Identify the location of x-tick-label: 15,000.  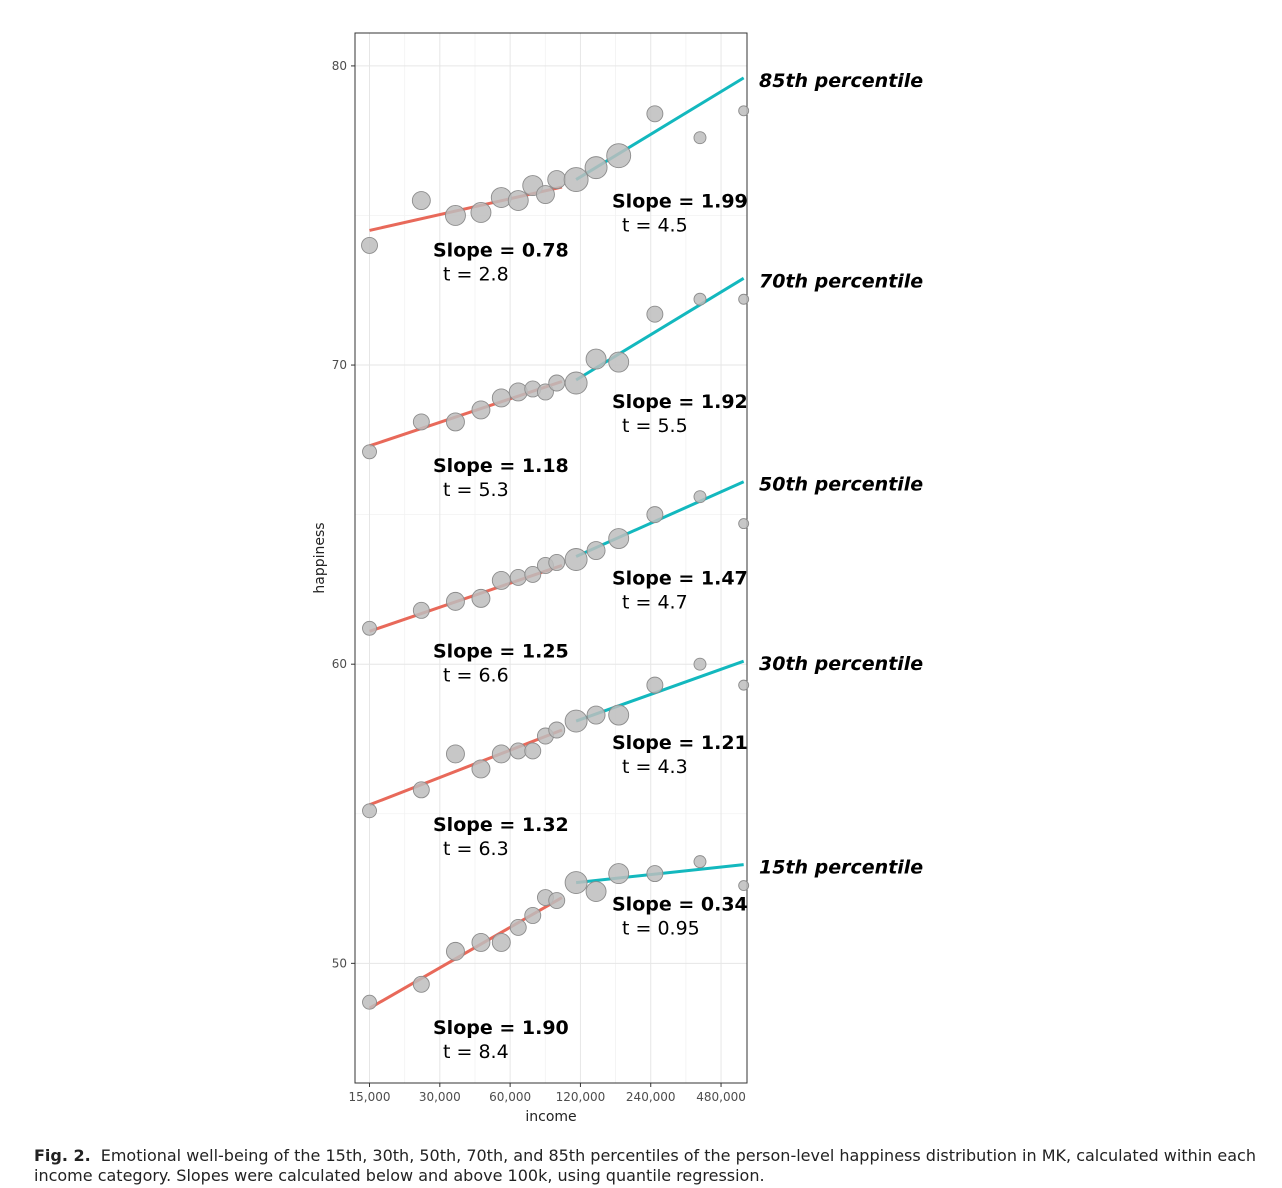
(370, 1097).